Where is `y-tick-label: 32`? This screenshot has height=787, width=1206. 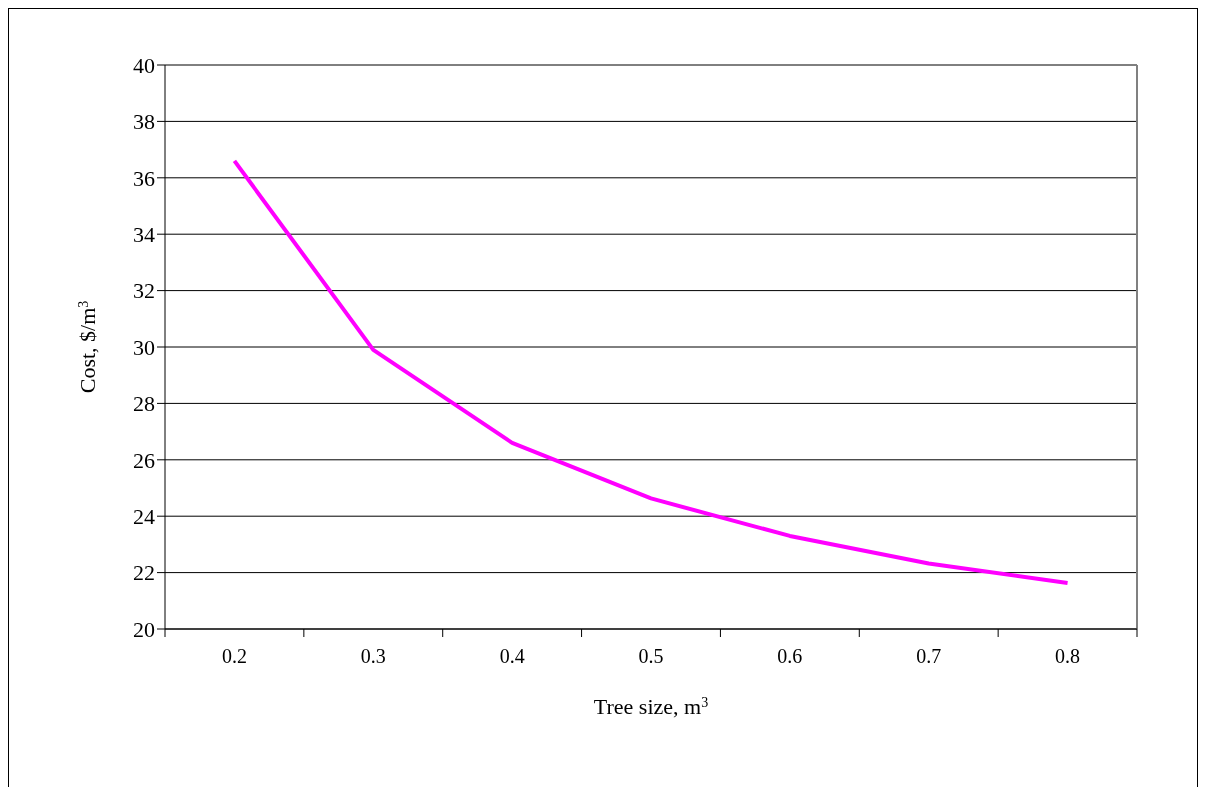 y-tick-label: 32 is located at coordinates (144, 291).